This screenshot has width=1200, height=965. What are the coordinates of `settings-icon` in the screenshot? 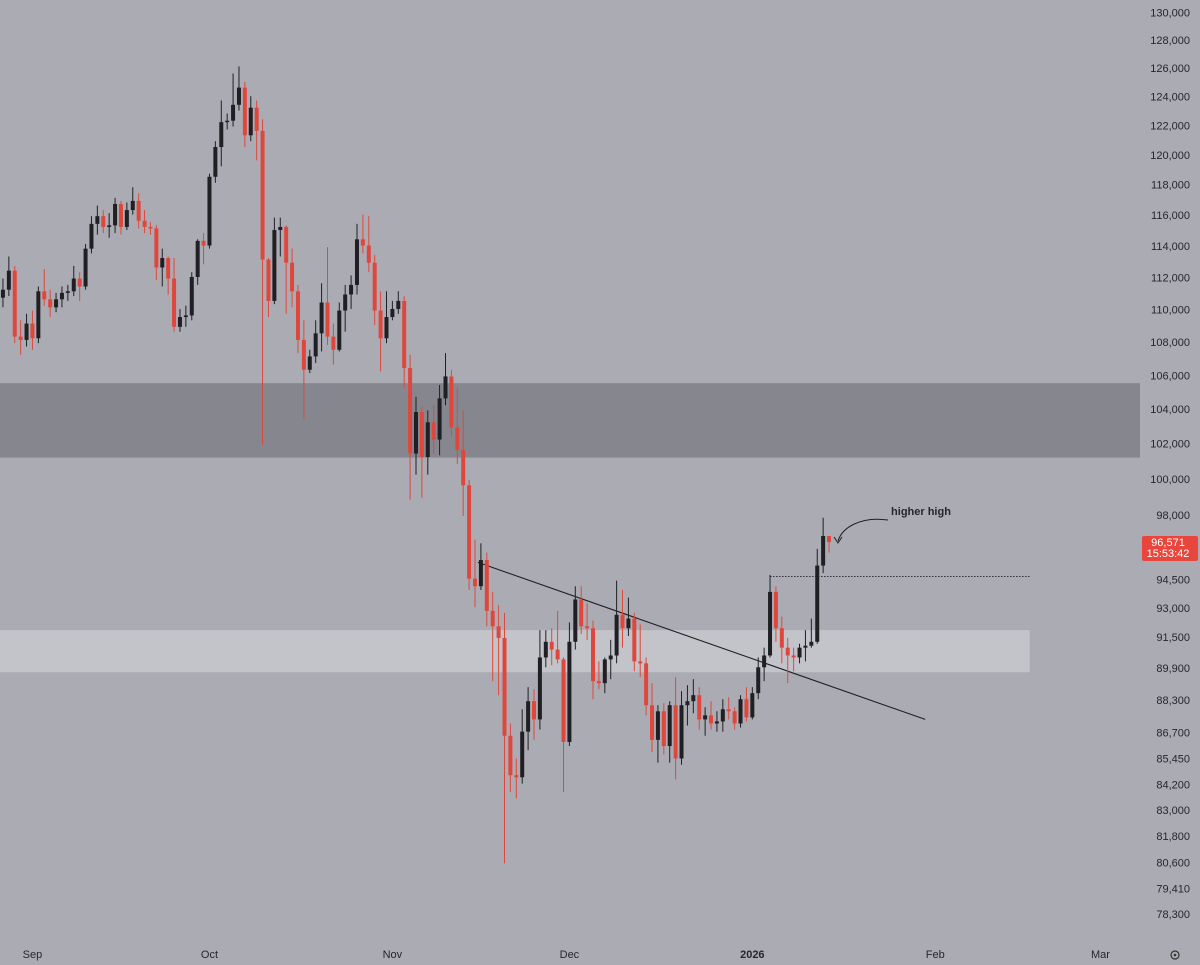 It's located at (1175, 955).